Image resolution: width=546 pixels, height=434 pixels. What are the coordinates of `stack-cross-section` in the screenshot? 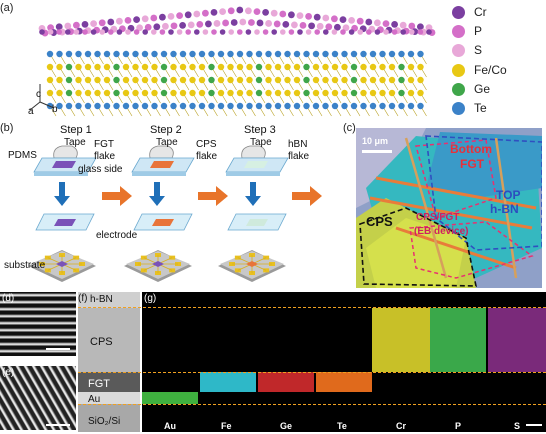 It's located at (109, 362).